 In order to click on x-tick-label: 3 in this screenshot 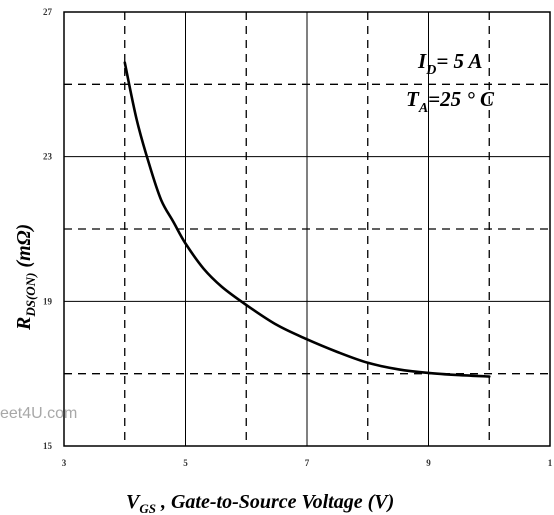, I will do `click(64, 463)`.